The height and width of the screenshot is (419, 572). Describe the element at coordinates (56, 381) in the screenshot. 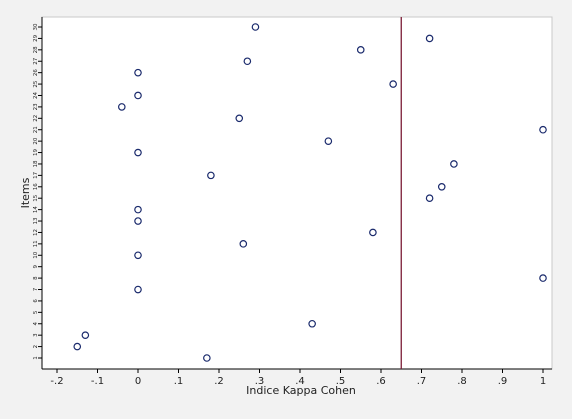

I see `x-tick-label: -.2` at that location.